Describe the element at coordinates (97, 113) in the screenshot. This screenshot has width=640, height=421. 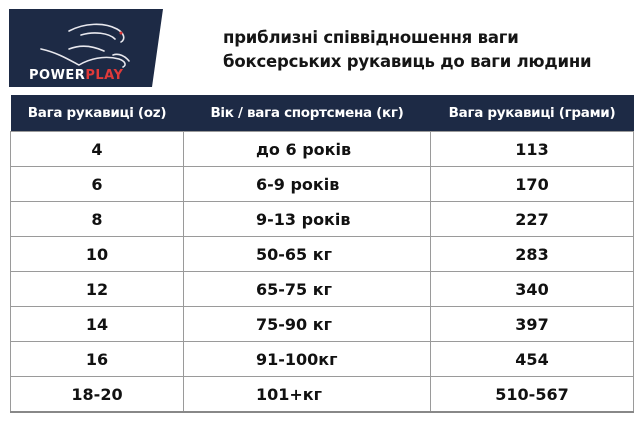
I see `header-glove-oz: Вага рукавиці (oz)` at that location.